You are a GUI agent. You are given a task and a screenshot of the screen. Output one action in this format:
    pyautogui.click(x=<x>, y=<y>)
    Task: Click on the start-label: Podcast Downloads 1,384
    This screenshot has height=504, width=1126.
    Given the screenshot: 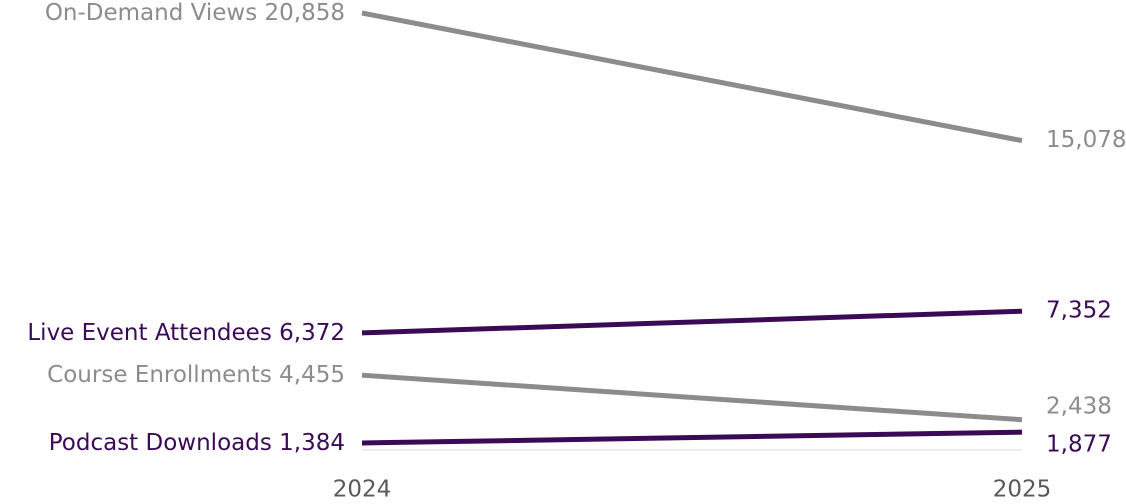 What is the action you would take?
    pyautogui.click(x=197, y=443)
    